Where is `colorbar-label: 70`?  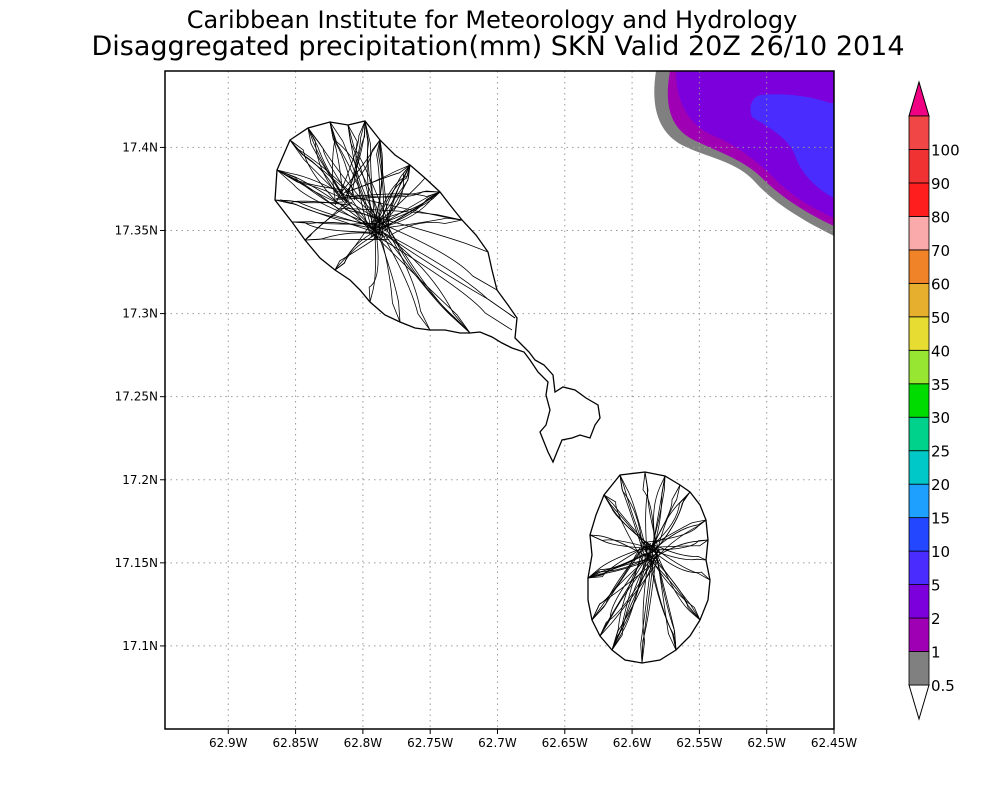
colorbar-label: 70 is located at coordinates (940, 251).